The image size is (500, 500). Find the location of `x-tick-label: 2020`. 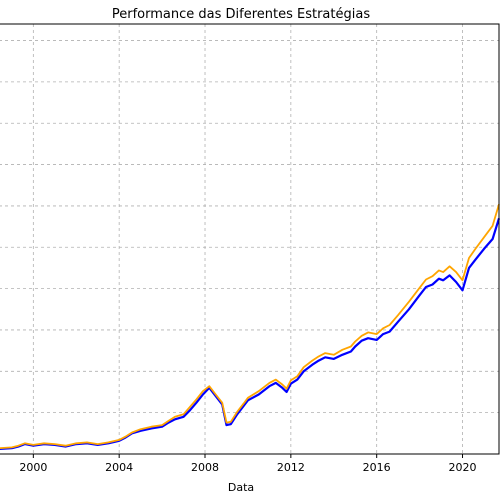

x-tick-label: 2020 is located at coordinates (463, 467).